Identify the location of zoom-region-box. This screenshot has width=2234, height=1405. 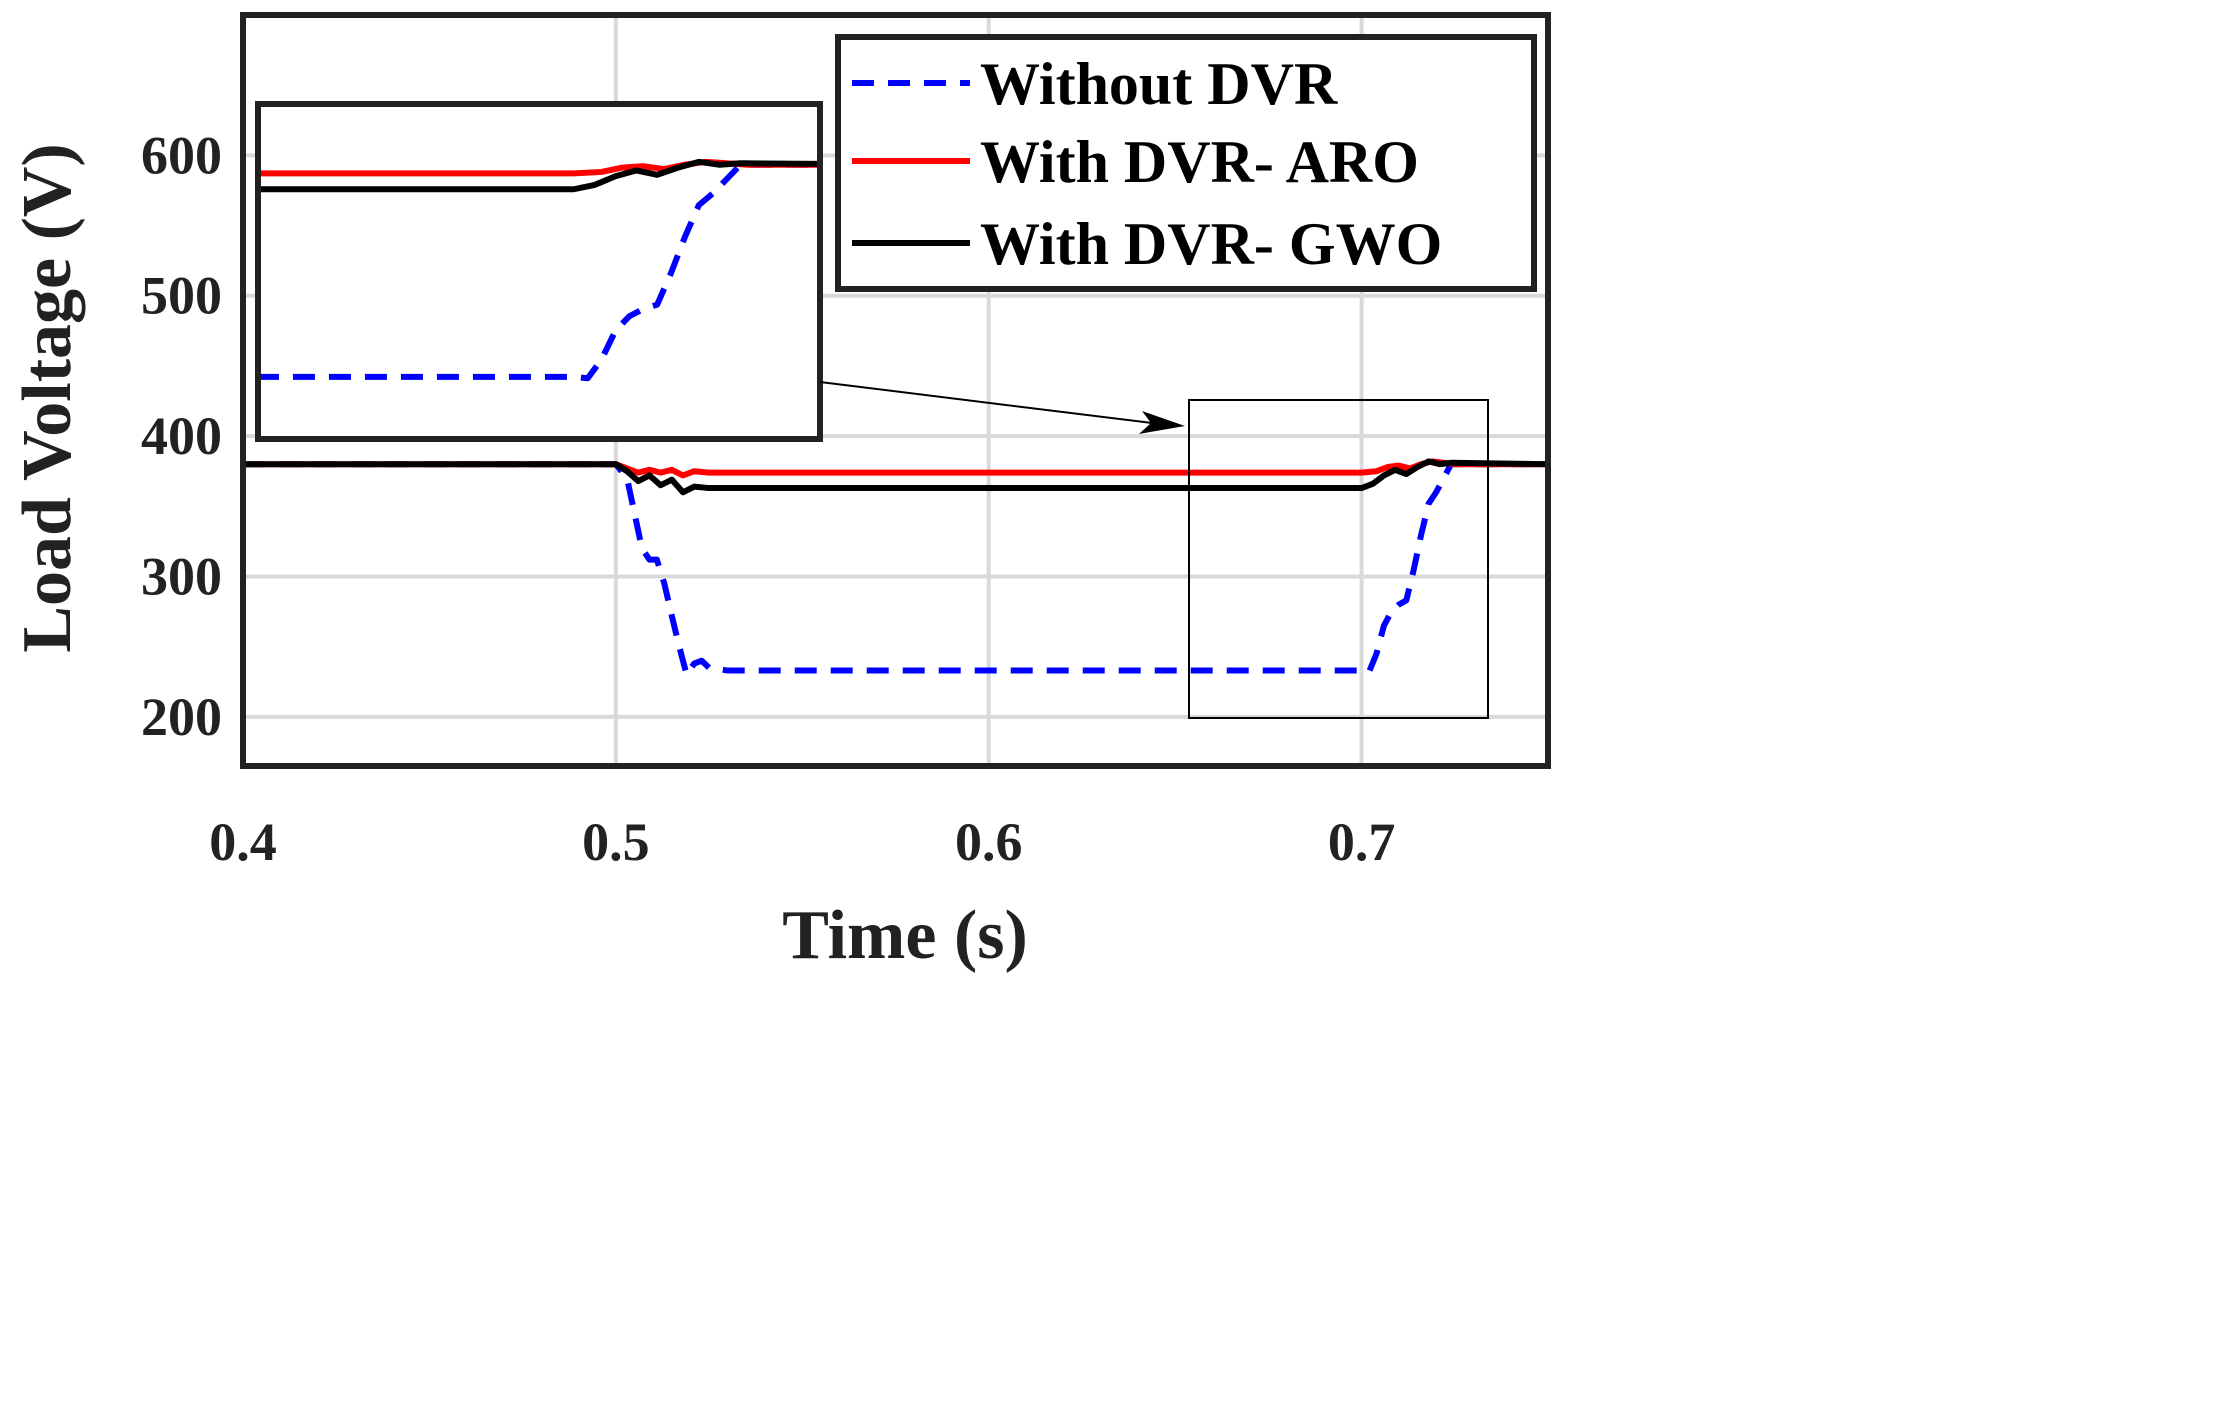
(1338, 559).